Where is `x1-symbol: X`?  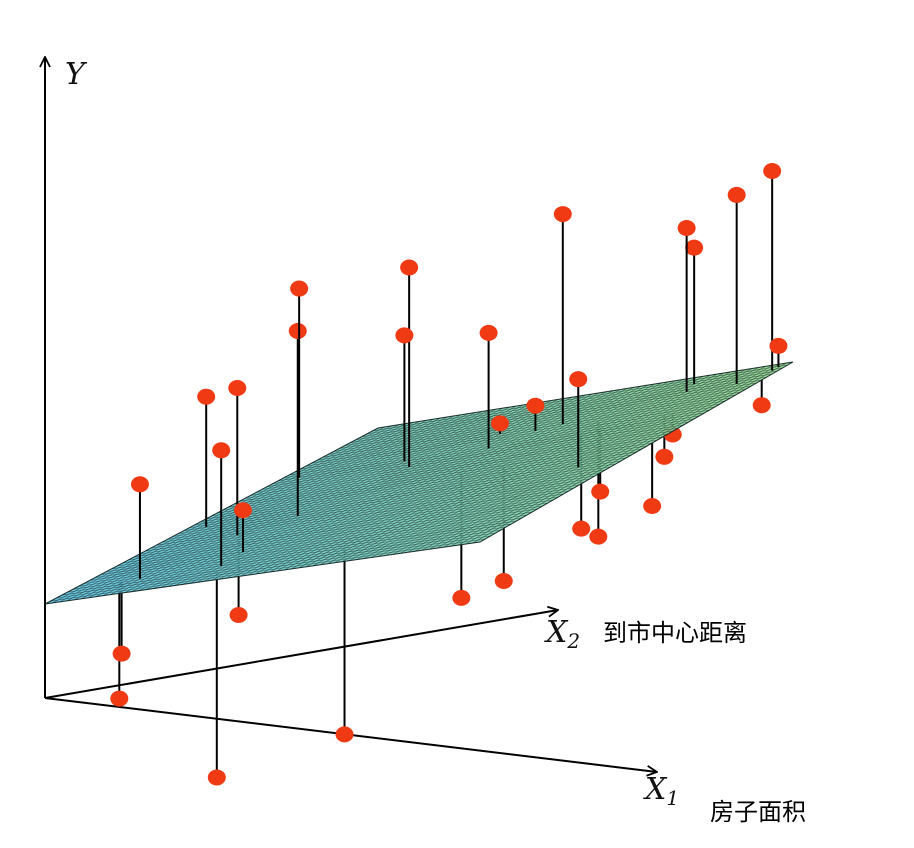
x1-symbol: X is located at coordinates (655, 789).